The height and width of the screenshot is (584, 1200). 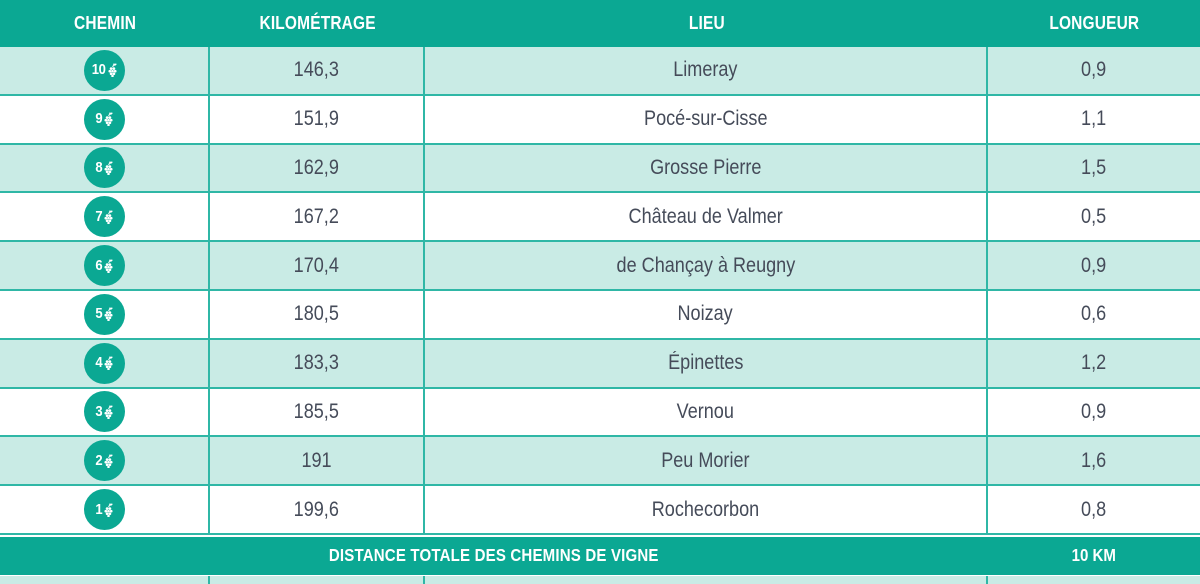 What do you see at coordinates (600, 266) in the screenshot?
I see `table-row: 6 170,4` at bounding box center [600, 266].